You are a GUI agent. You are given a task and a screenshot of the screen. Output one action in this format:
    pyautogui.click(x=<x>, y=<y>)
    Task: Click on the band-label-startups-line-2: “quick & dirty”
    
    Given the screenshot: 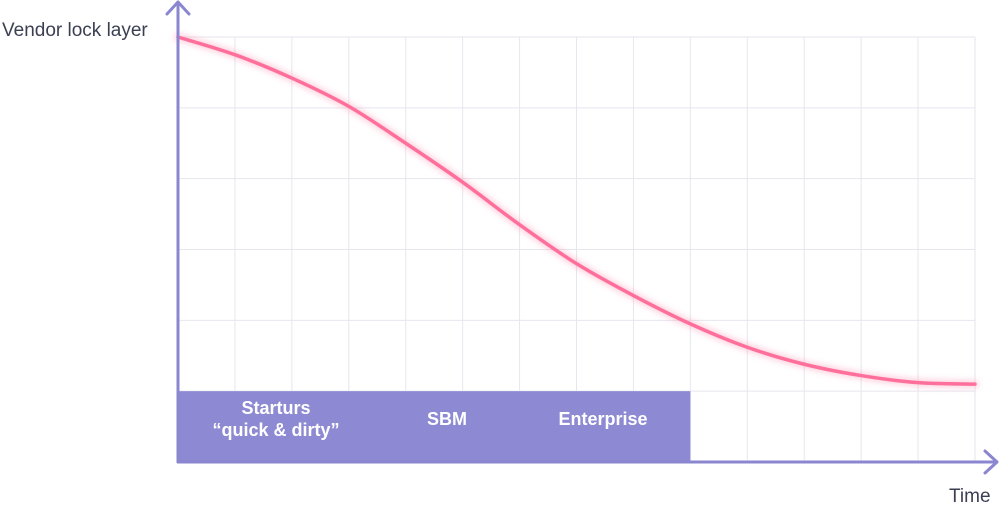 What is the action you would take?
    pyautogui.click(x=276, y=430)
    